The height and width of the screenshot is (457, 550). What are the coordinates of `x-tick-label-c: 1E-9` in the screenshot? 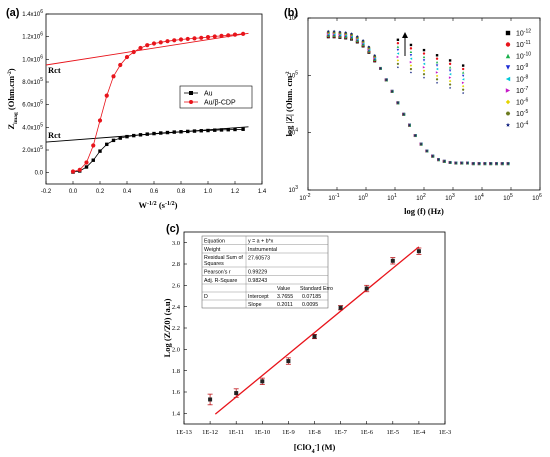 It's located at (288, 432).